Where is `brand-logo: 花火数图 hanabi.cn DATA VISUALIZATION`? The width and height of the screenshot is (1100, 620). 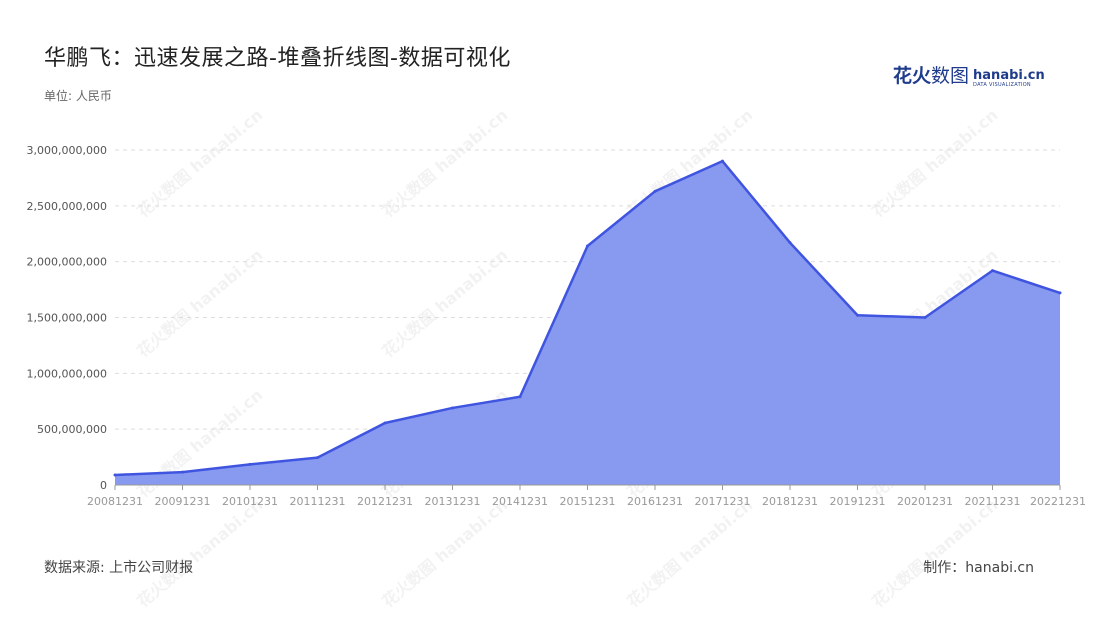 brand-logo: 花火数图 hanabi.cn DATA VISUALIZATION is located at coordinates (969, 73).